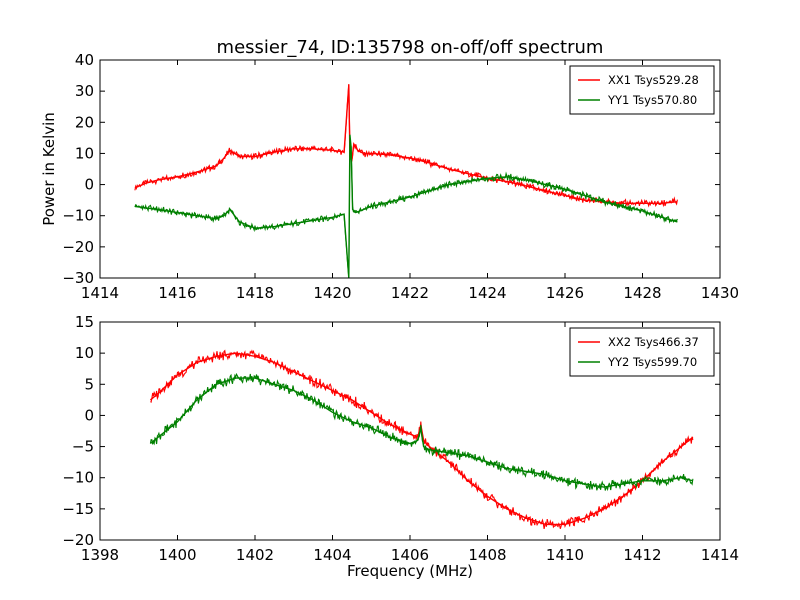  I want to click on x-tick-label: 1420, so click(332, 293).